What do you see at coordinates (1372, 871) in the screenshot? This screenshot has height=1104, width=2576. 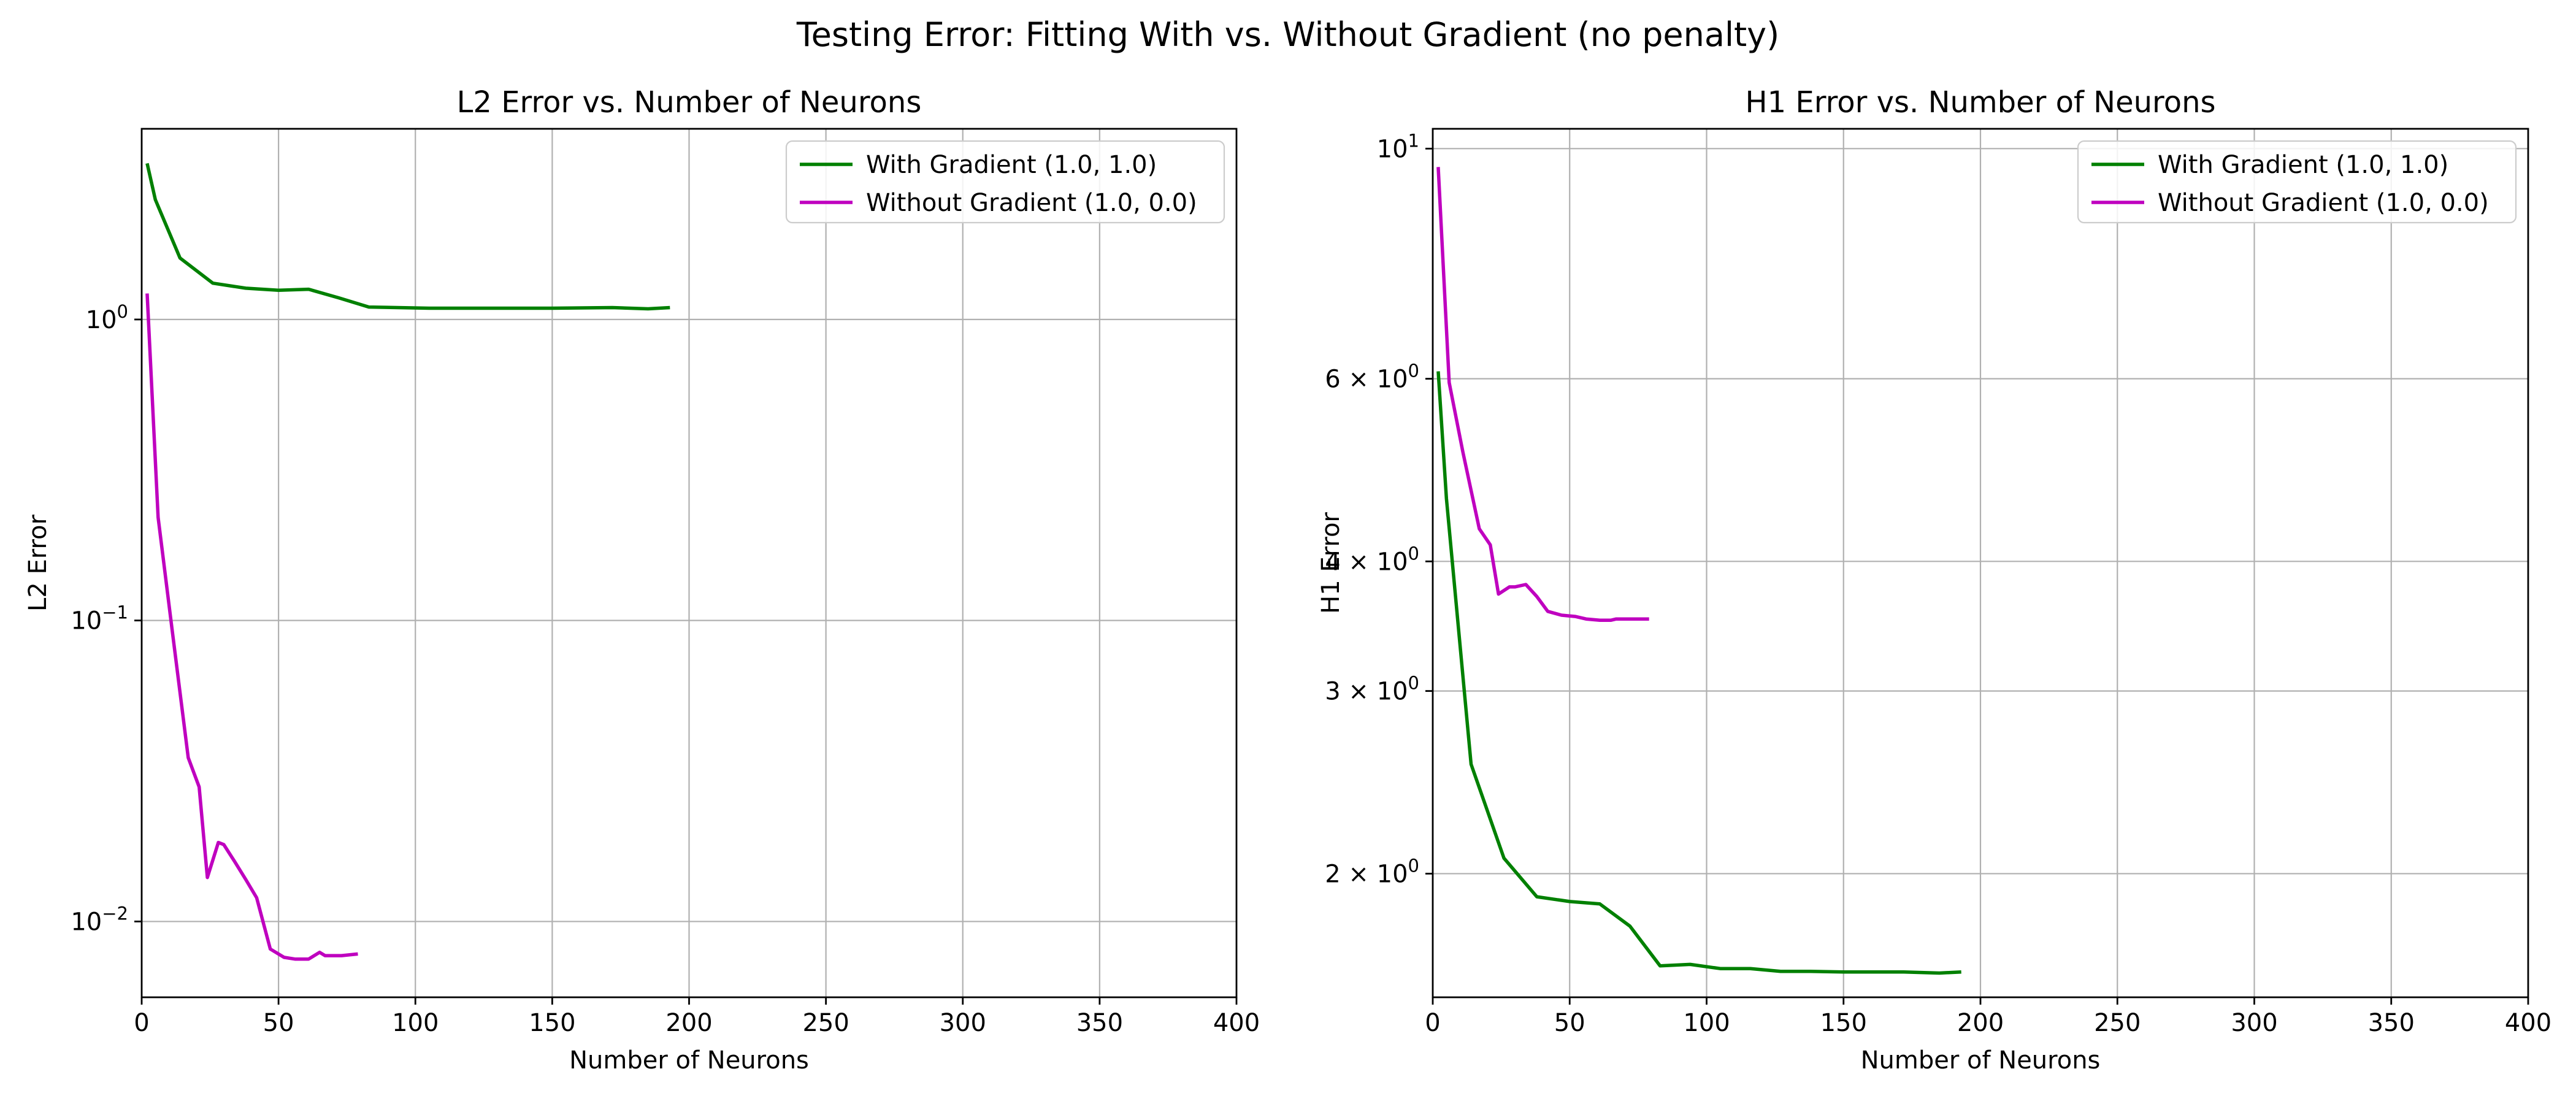 I see `y-tick-label: 2 × 100` at bounding box center [1372, 871].